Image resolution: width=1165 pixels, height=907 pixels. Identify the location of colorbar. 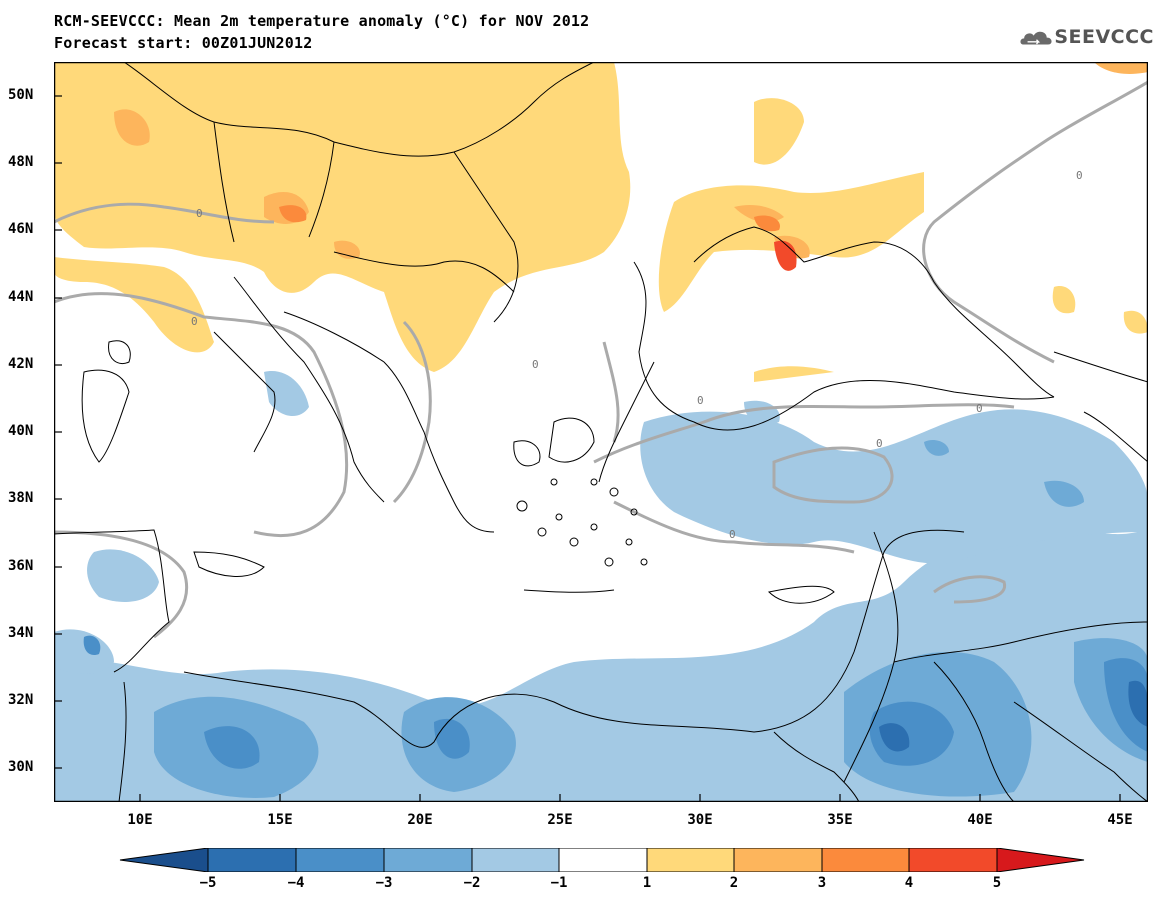
(602, 860).